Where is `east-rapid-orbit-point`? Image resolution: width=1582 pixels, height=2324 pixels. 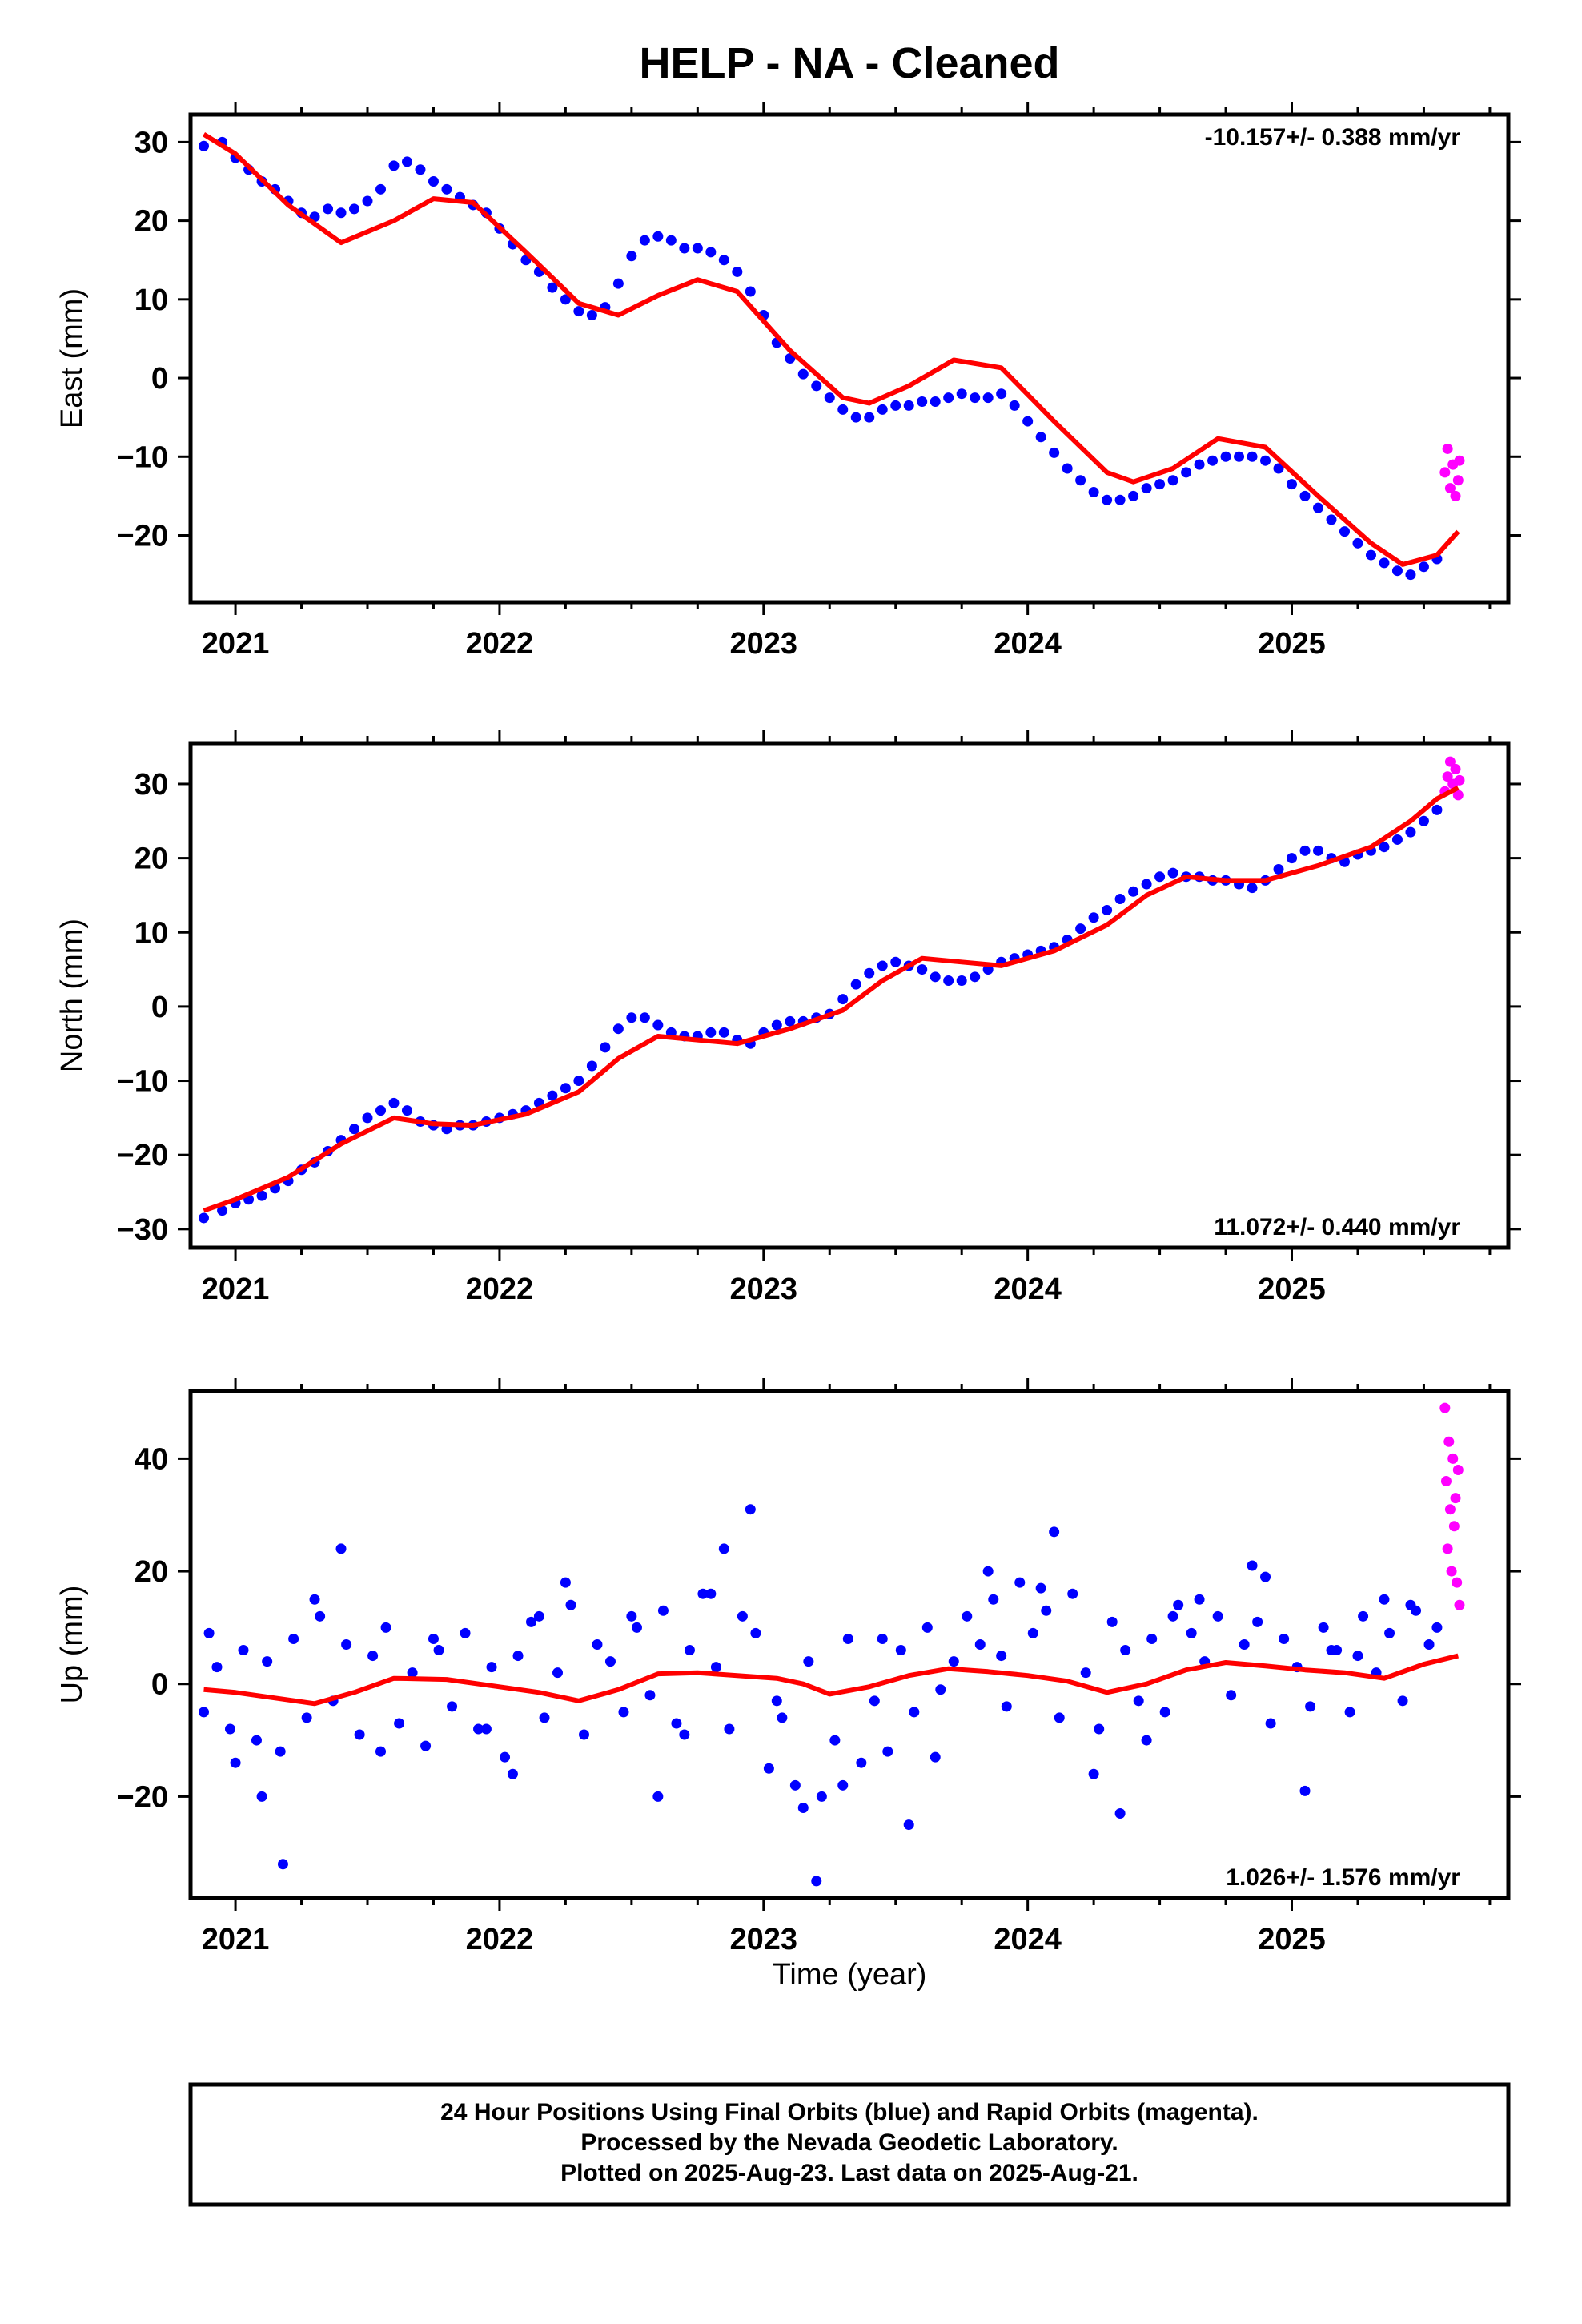
east-rapid-orbit-point is located at coordinates (1450, 489).